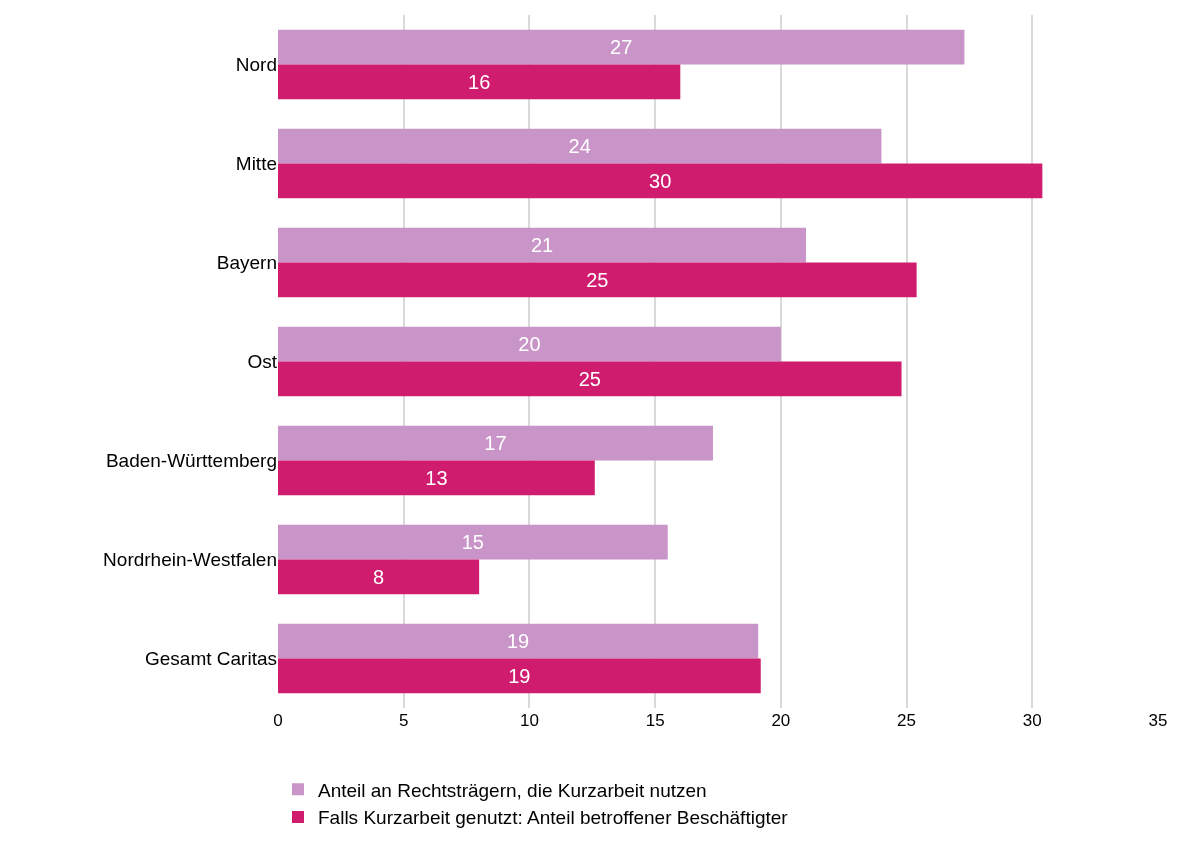  Describe the element at coordinates (262, 362) in the screenshot. I see `y-tick-label: Ost` at that location.